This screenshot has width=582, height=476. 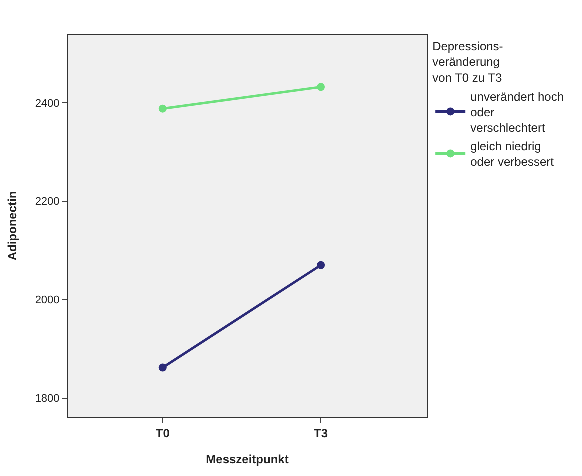 I want to click on y-axis-title: Adiponectin, so click(x=13, y=226).